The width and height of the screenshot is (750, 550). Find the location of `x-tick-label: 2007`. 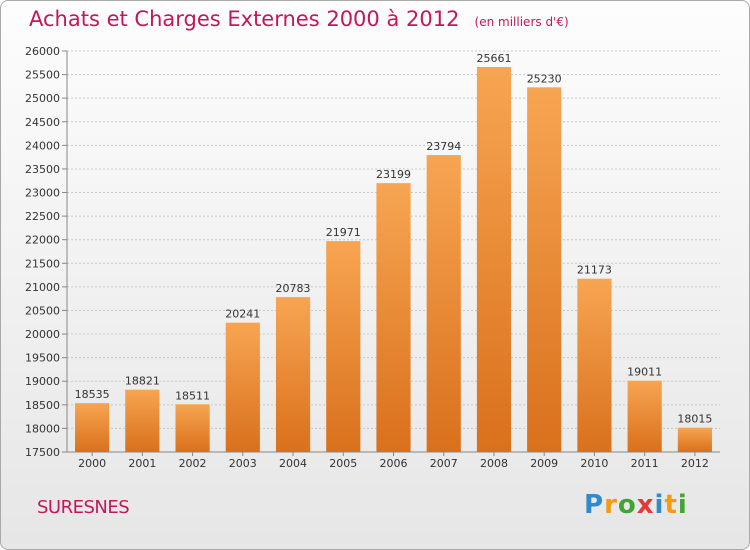

x-tick-label: 2007 is located at coordinates (444, 463).